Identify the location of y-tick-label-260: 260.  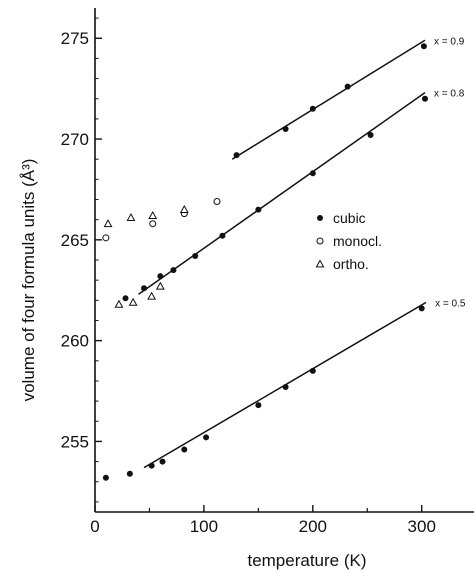
(75, 341).